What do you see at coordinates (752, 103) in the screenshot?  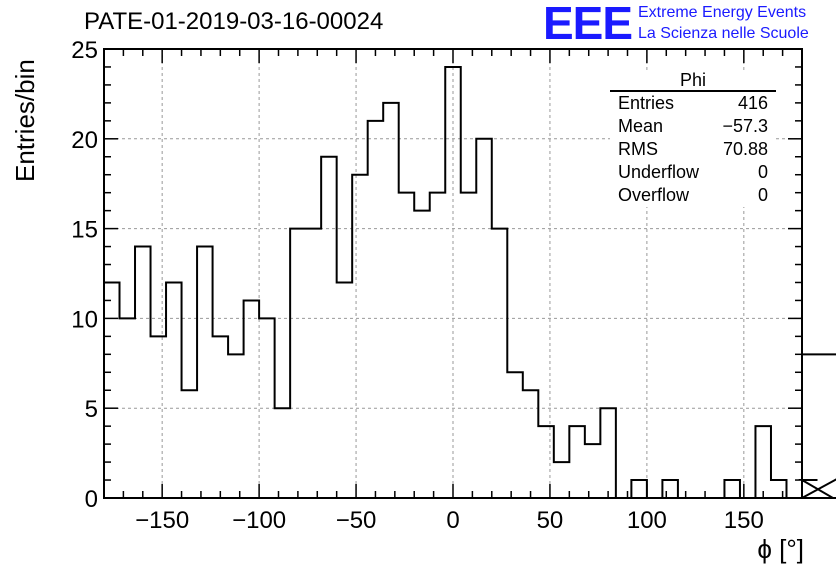 I see `stats-value: 416` at bounding box center [752, 103].